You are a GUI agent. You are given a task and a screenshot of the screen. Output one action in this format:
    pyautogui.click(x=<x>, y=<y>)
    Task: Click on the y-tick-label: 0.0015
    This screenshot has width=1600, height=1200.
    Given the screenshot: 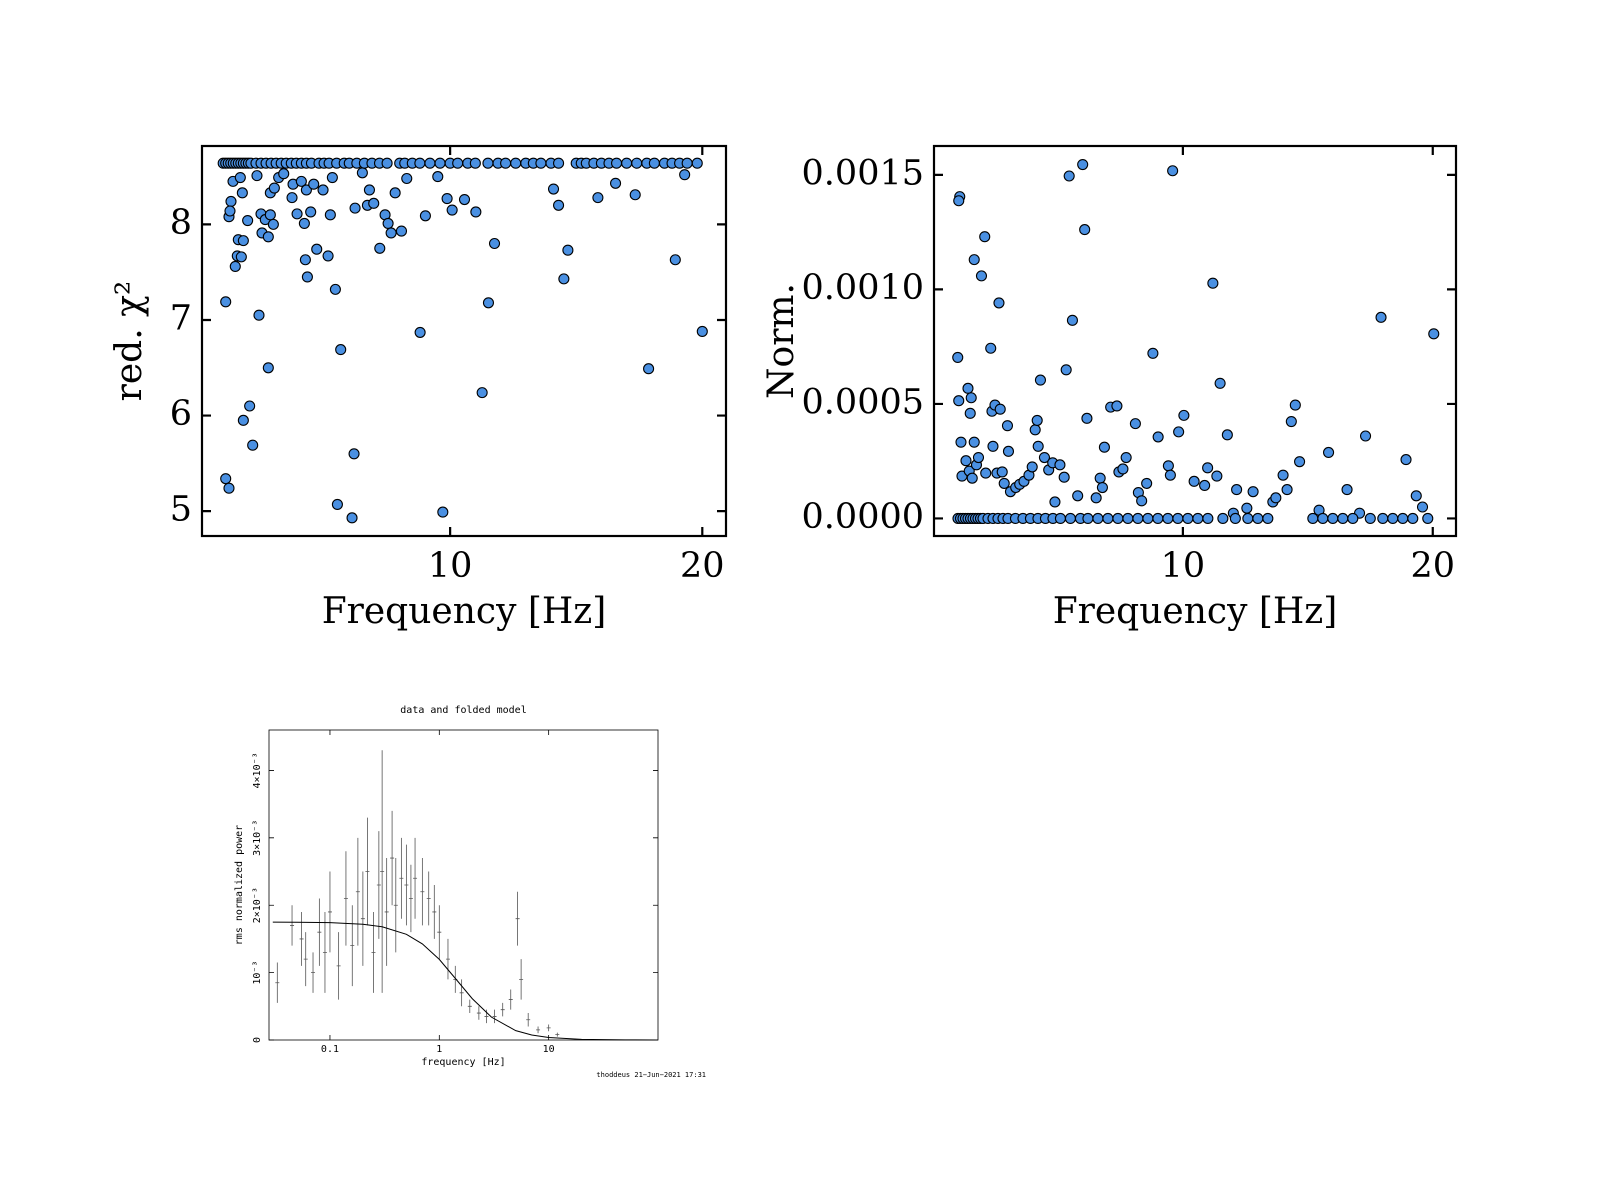 What is the action you would take?
    pyautogui.click(x=863, y=173)
    